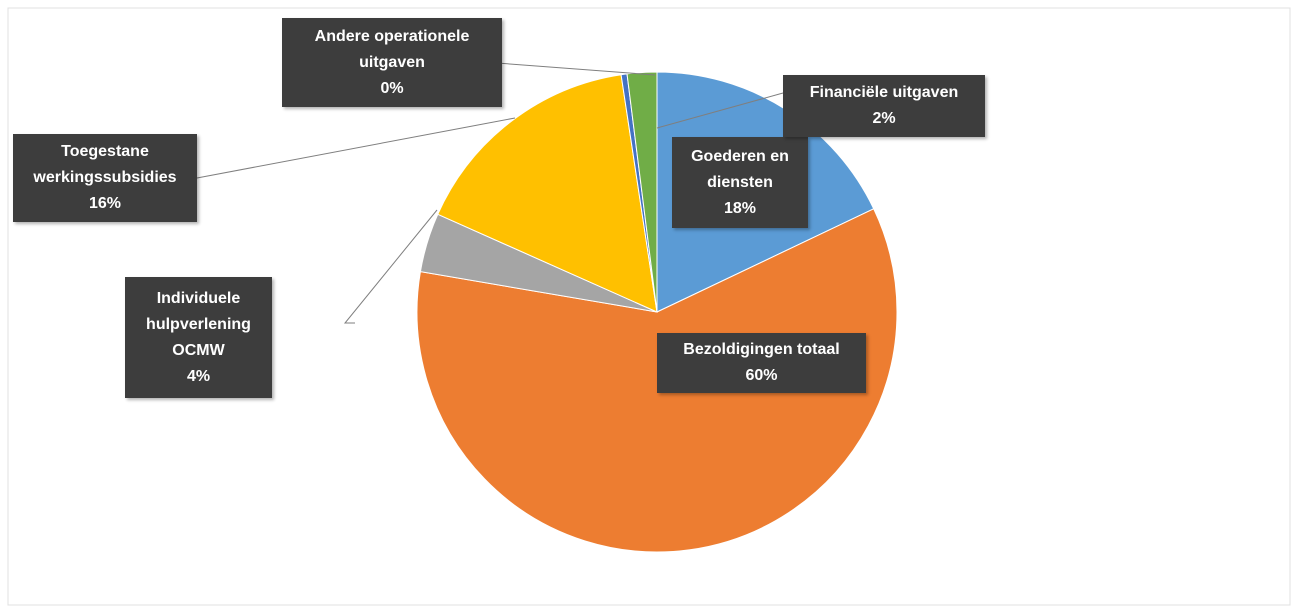 This screenshot has height=613, width=1298. What do you see at coordinates (392, 49) in the screenshot?
I see `slice-name: Andere operationele uitgaven` at bounding box center [392, 49].